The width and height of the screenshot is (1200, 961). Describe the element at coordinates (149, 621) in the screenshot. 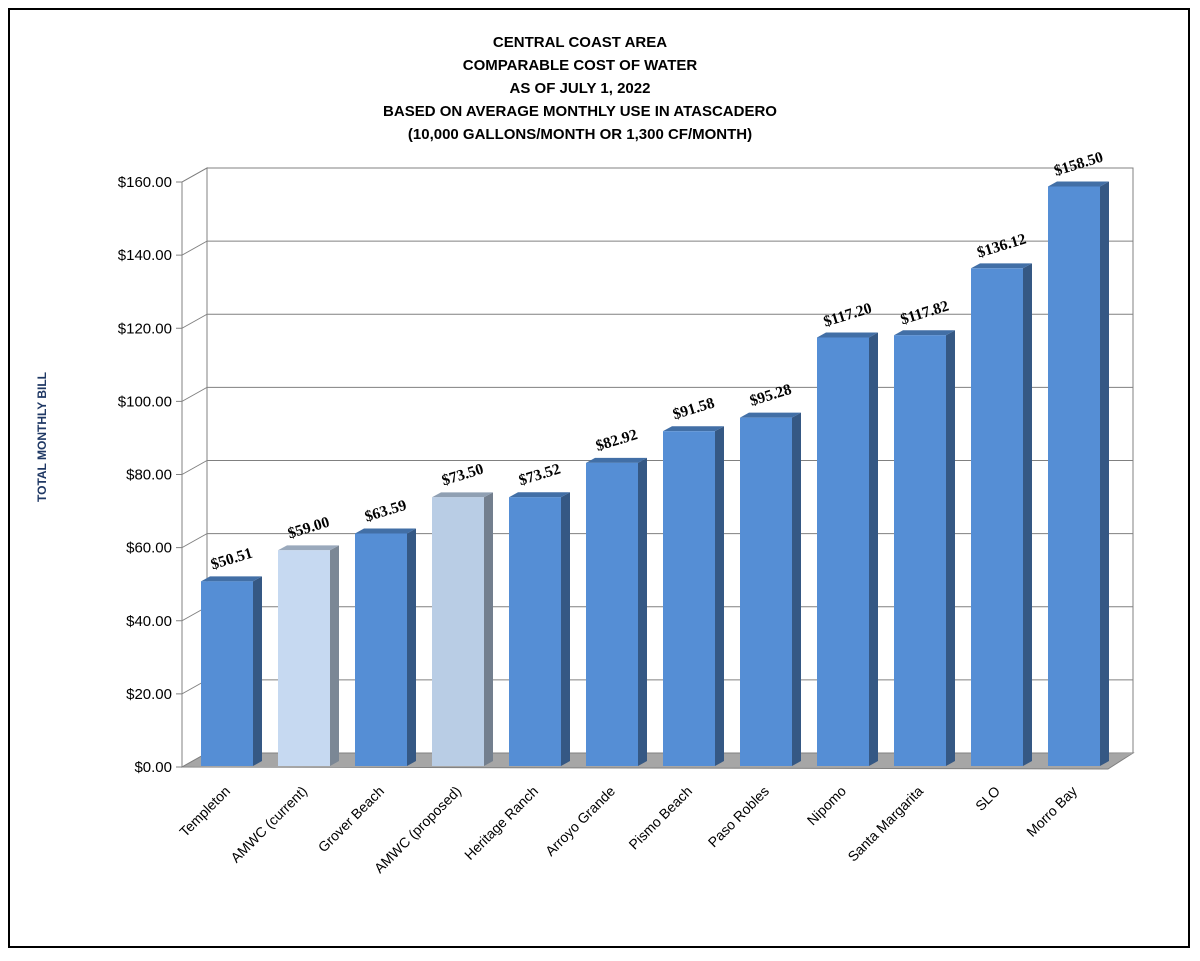

I see `y-tick-label: $40.00` at that location.